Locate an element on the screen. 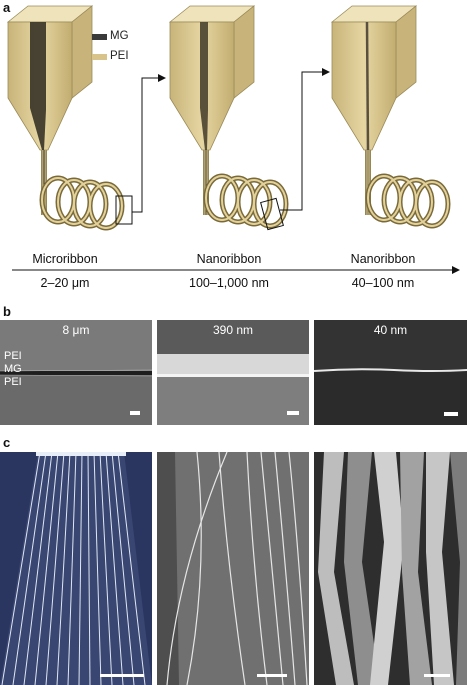  panel-b-label: b is located at coordinates (7, 311).